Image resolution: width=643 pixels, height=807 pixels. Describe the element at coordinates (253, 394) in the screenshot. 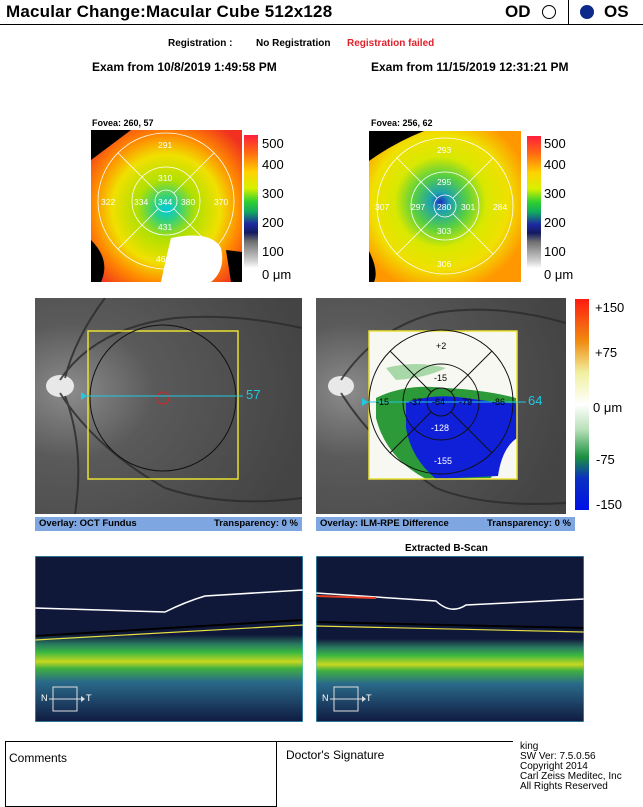

I see `scan-line-label-left: 57` at that location.